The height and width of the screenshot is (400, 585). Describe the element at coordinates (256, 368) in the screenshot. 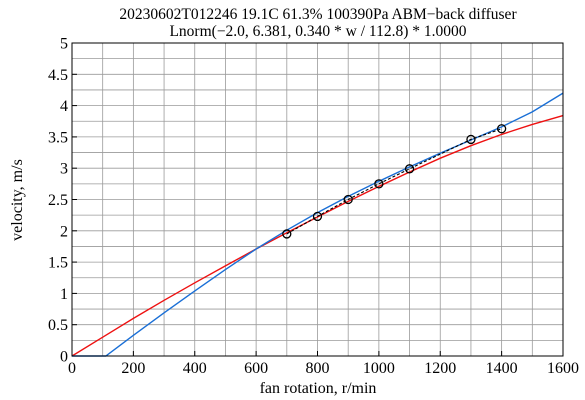

I see `x-tick-label: 600` at that location.